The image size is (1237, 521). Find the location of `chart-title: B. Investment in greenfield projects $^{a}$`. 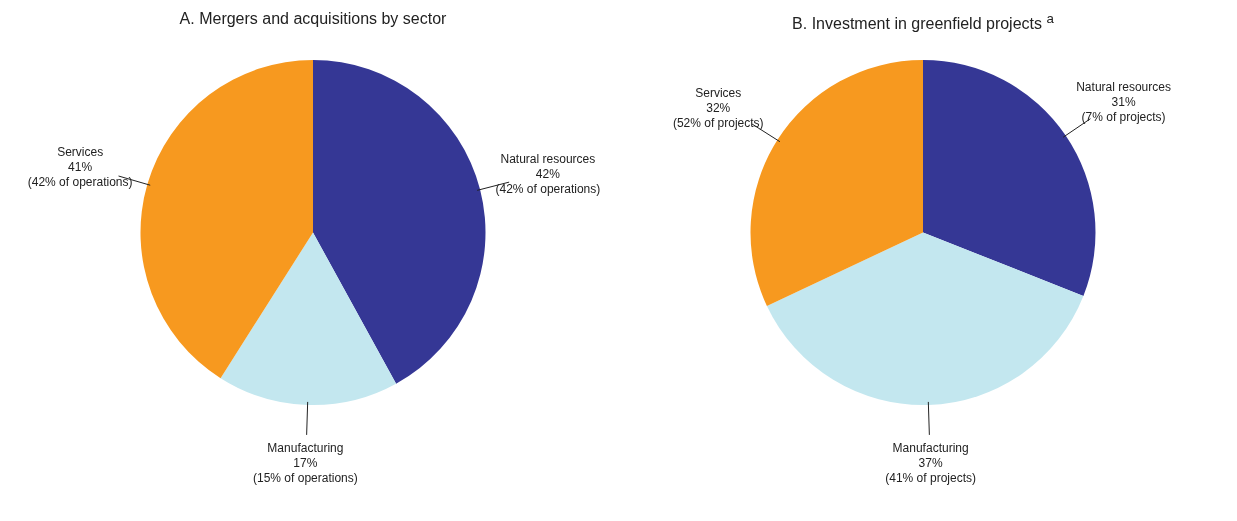

chart-title: B. Investment in greenfield projects $^{a}$ is located at coordinates (923, 21).